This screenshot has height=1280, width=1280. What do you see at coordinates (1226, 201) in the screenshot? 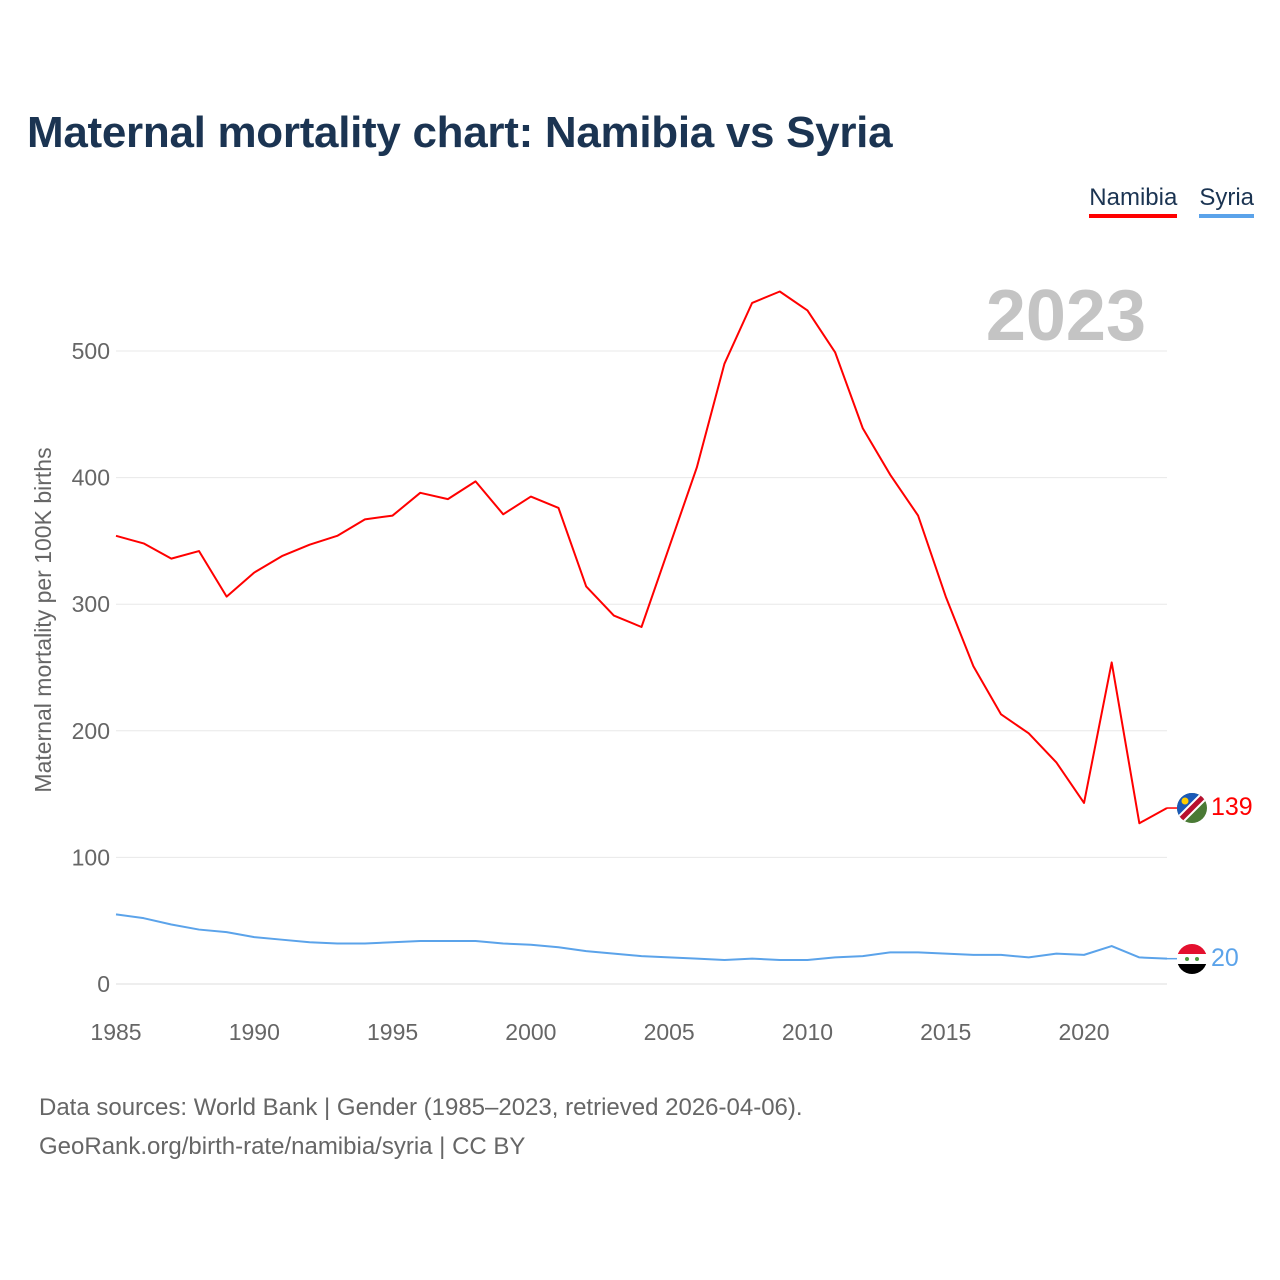
I see `legend-syria: Syria` at bounding box center [1226, 201].